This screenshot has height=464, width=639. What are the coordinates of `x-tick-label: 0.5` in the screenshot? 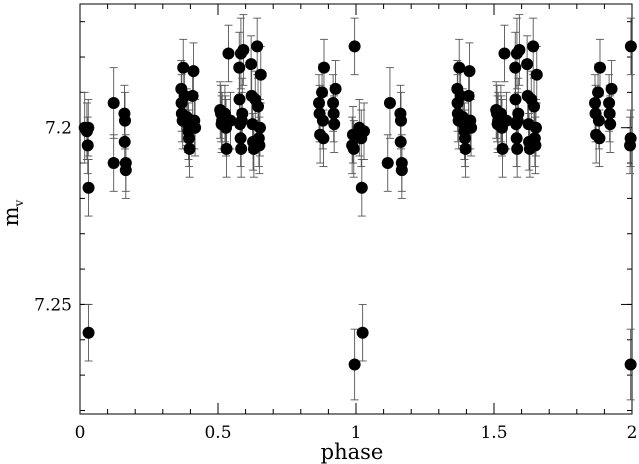 It's located at (217, 433).